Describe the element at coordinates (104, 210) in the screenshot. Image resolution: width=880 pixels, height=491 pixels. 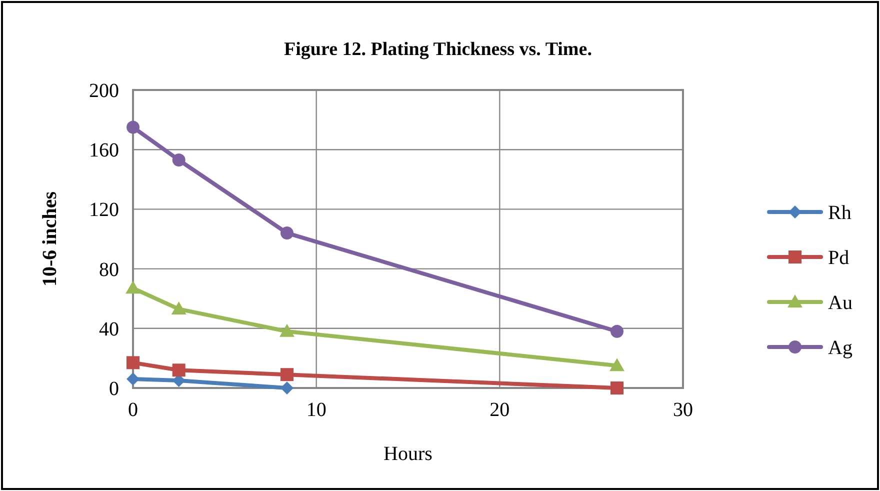
I see `y-tick-label: 120` at that location.